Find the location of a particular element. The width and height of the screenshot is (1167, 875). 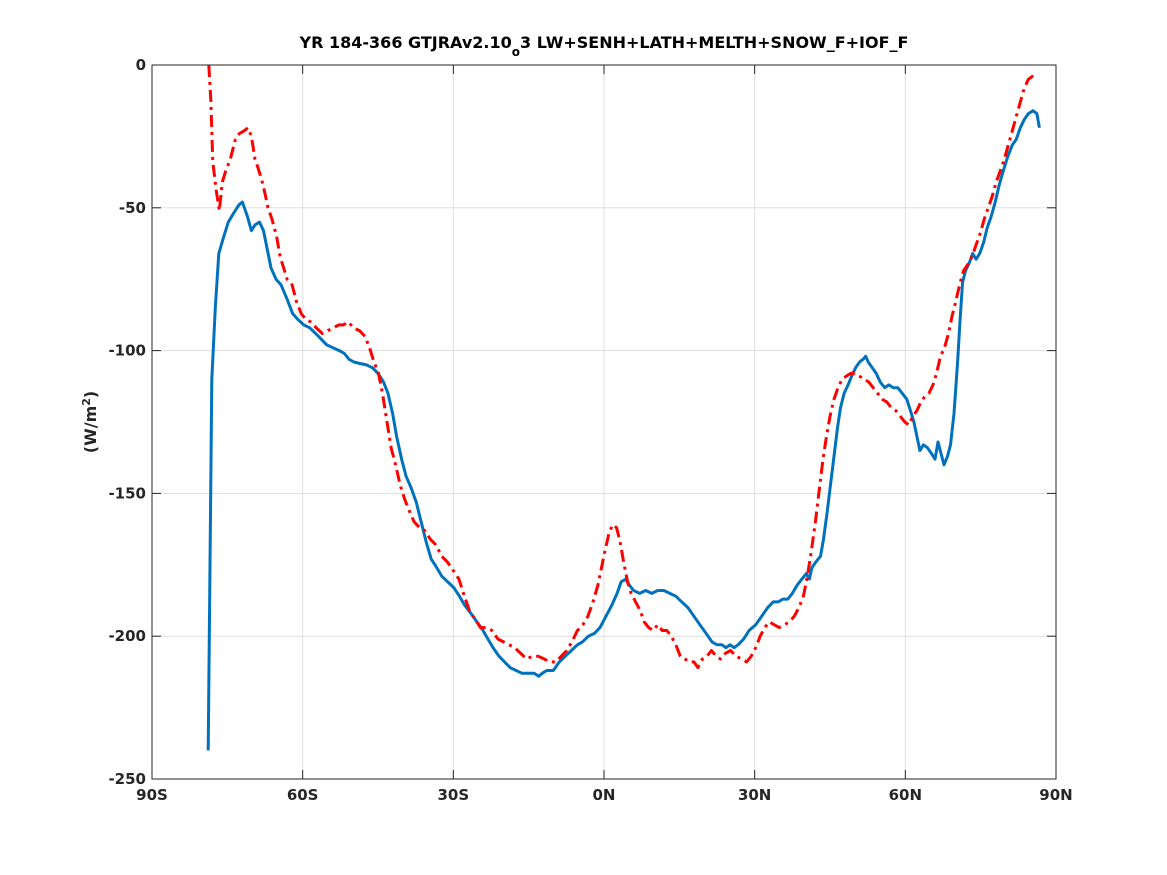

x-tick-label: 90S is located at coordinates (152, 795).